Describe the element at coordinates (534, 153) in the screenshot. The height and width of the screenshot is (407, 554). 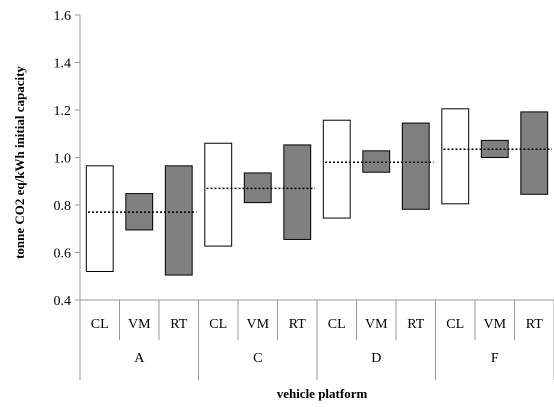
I see `bar-f-rt` at that location.